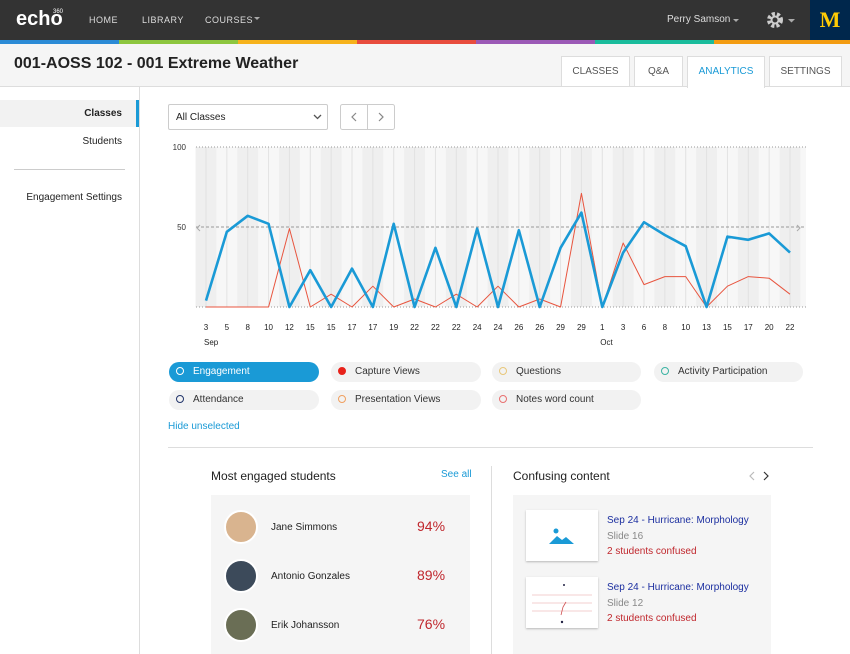 This screenshot has width=850, height=654. Describe the element at coordinates (431, 624) in the screenshot. I see `student-score: 76%` at that location.